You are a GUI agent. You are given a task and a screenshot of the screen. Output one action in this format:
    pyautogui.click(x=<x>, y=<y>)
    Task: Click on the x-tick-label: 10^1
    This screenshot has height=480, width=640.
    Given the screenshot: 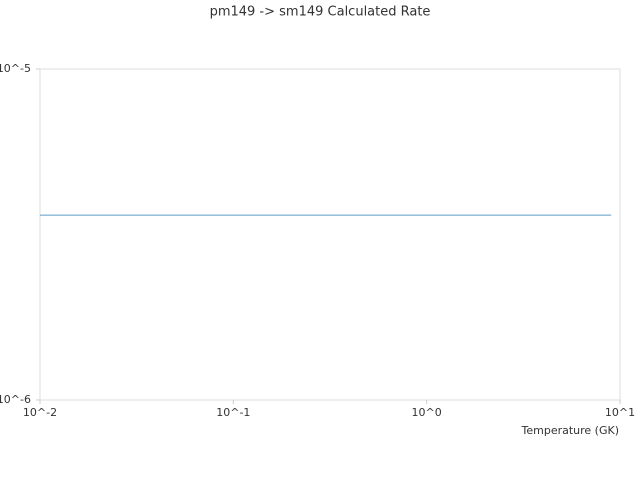 What is the action you would take?
    pyautogui.click(x=620, y=412)
    